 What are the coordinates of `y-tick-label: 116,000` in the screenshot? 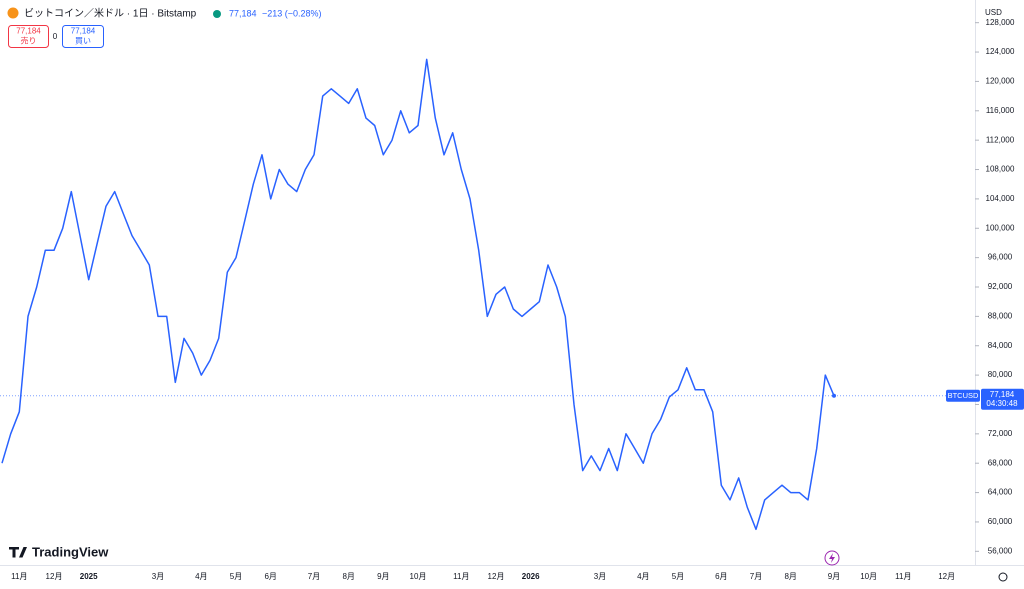 It's located at (1000, 110).